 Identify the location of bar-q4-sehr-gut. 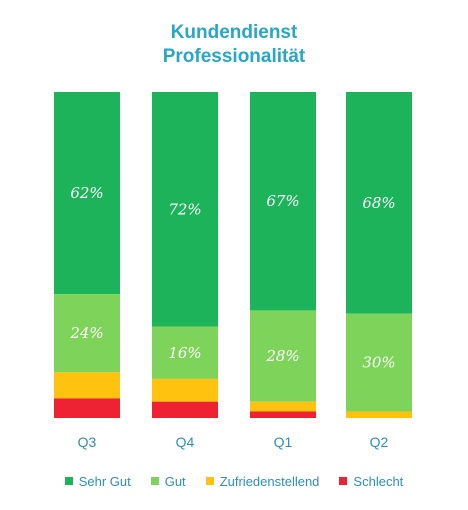
(185, 209).